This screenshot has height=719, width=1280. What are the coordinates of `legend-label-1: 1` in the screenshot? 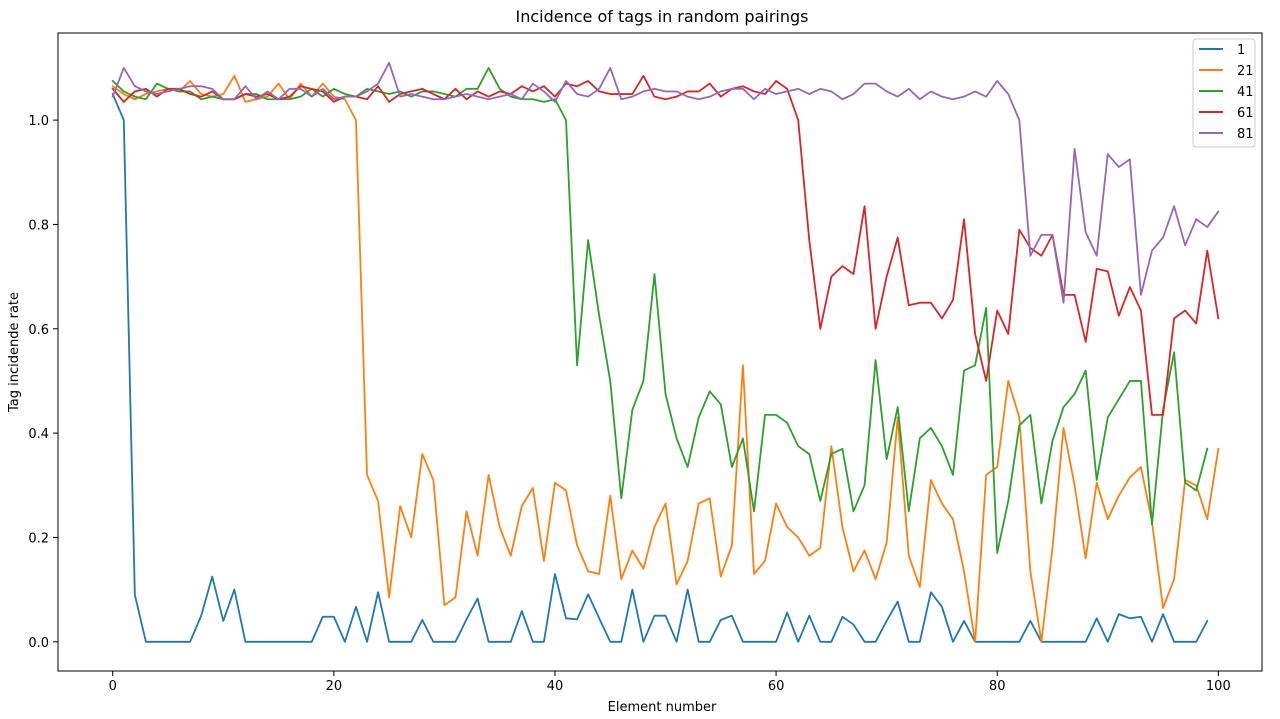 It's located at (1241, 50).